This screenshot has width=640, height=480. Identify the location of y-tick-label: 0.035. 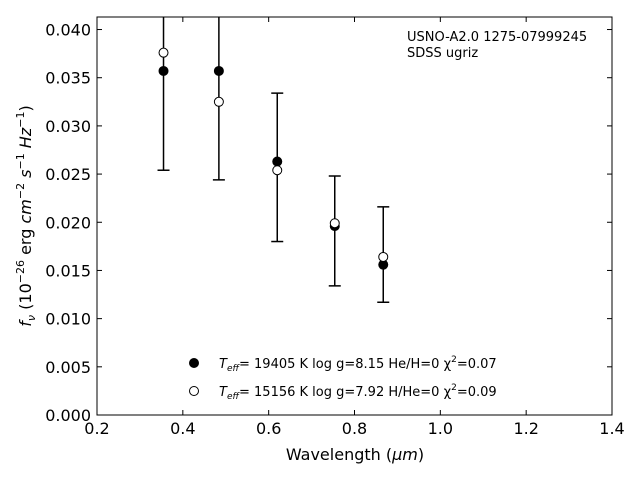
(68, 78).